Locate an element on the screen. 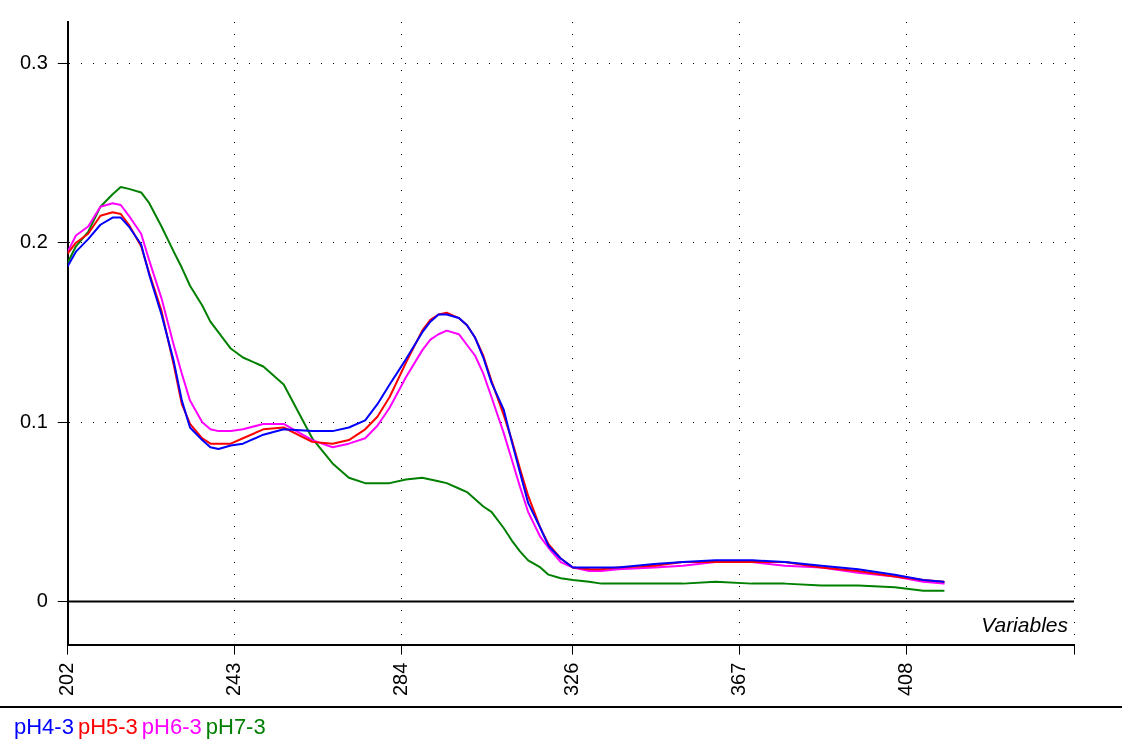 The image size is (1122, 744). x-tick-label: 326 is located at coordinates (571, 679).